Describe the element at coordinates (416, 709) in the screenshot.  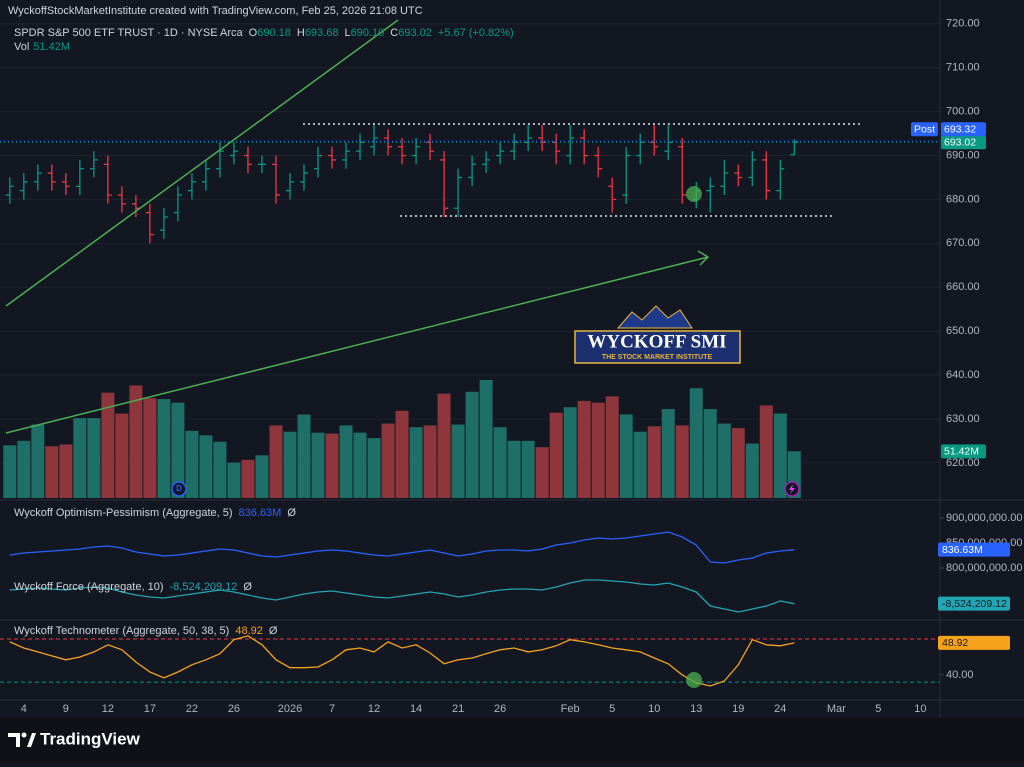
I see `x-tick-label: 14` at that location.